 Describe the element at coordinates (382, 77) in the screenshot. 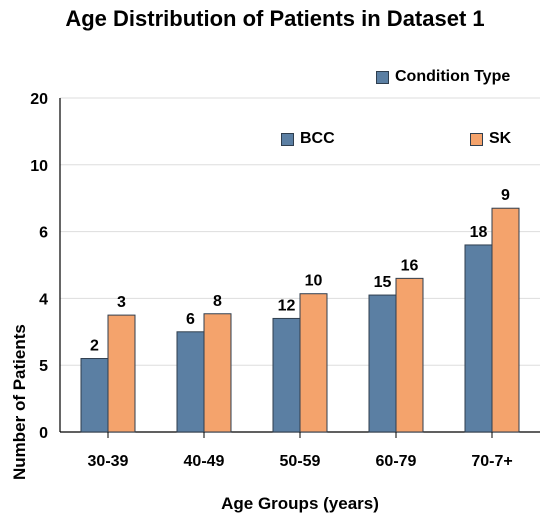

I see `legend-title-swatch` at that location.